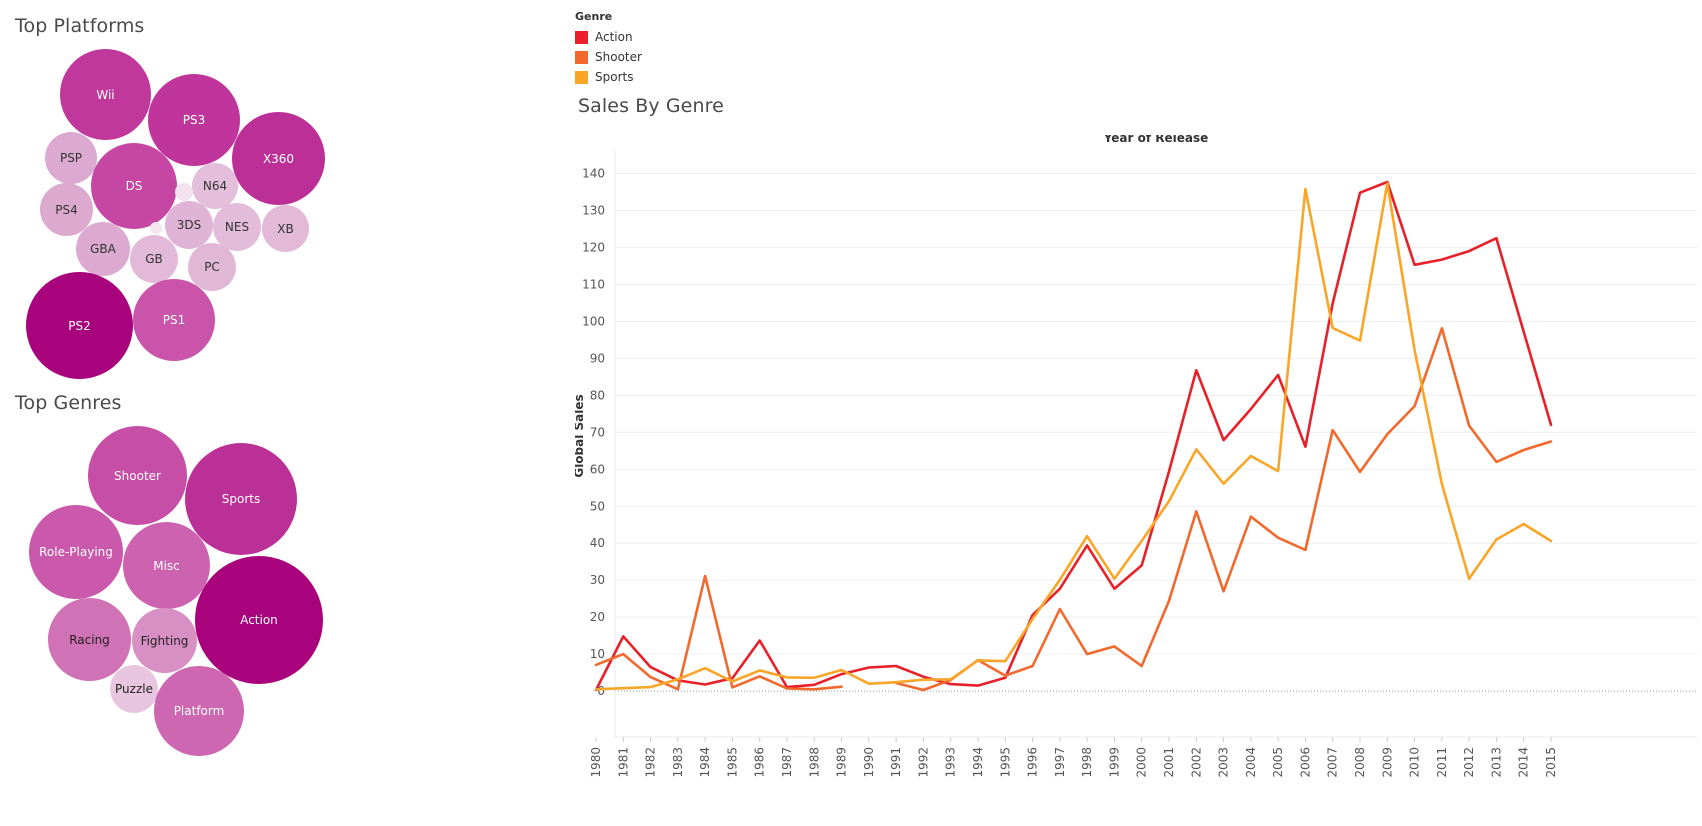 The width and height of the screenshot is (1702, 826). What do you see at coordinates (194, 120) in the screenshot?
I see `platform-bubble-ps3: PS3` at bounding box center [194, 120].